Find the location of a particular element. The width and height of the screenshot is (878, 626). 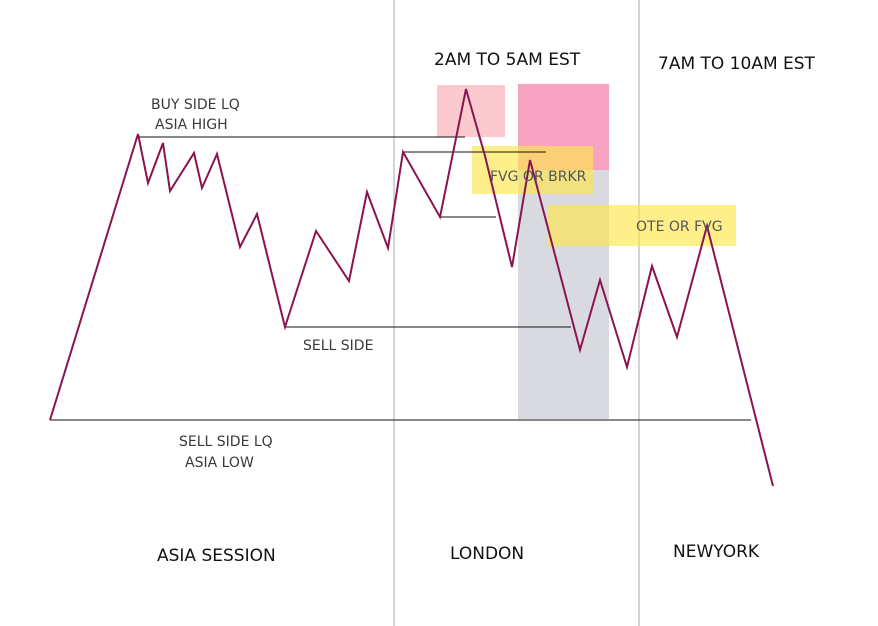

asia-high-label: ASIA HIGH is located at coordinates (191, 125).